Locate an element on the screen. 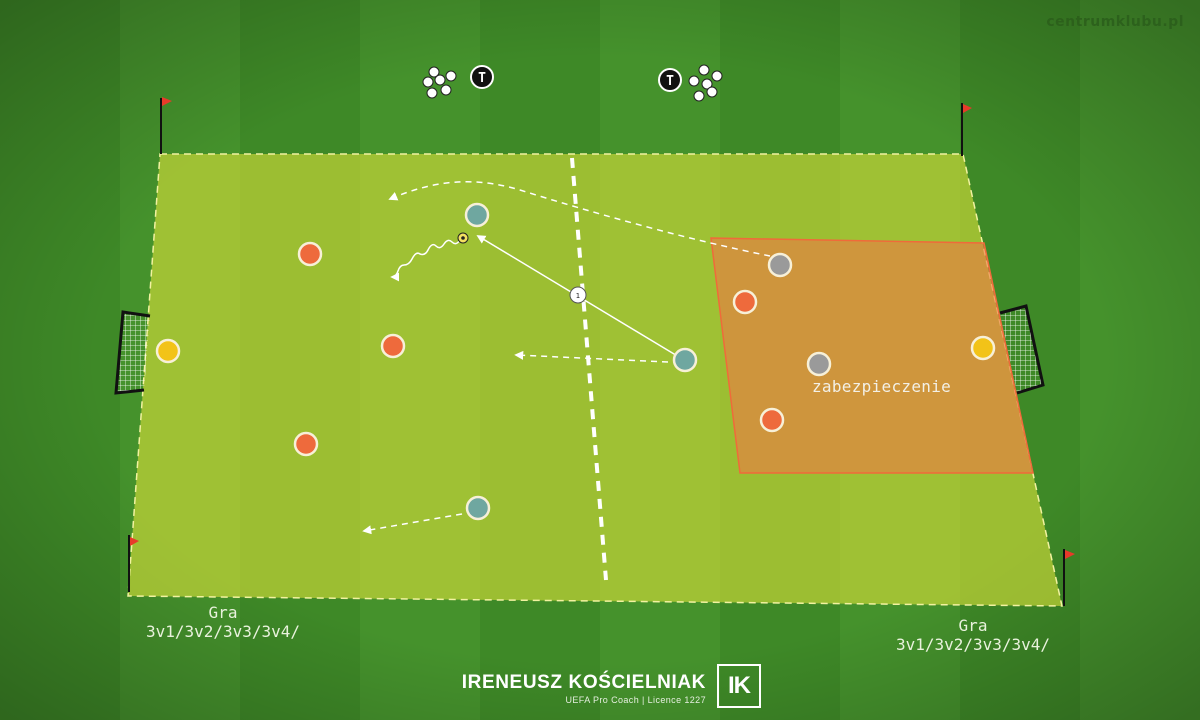  security-zone-label: zabezpieczenie is located at coordinates (882, 386).